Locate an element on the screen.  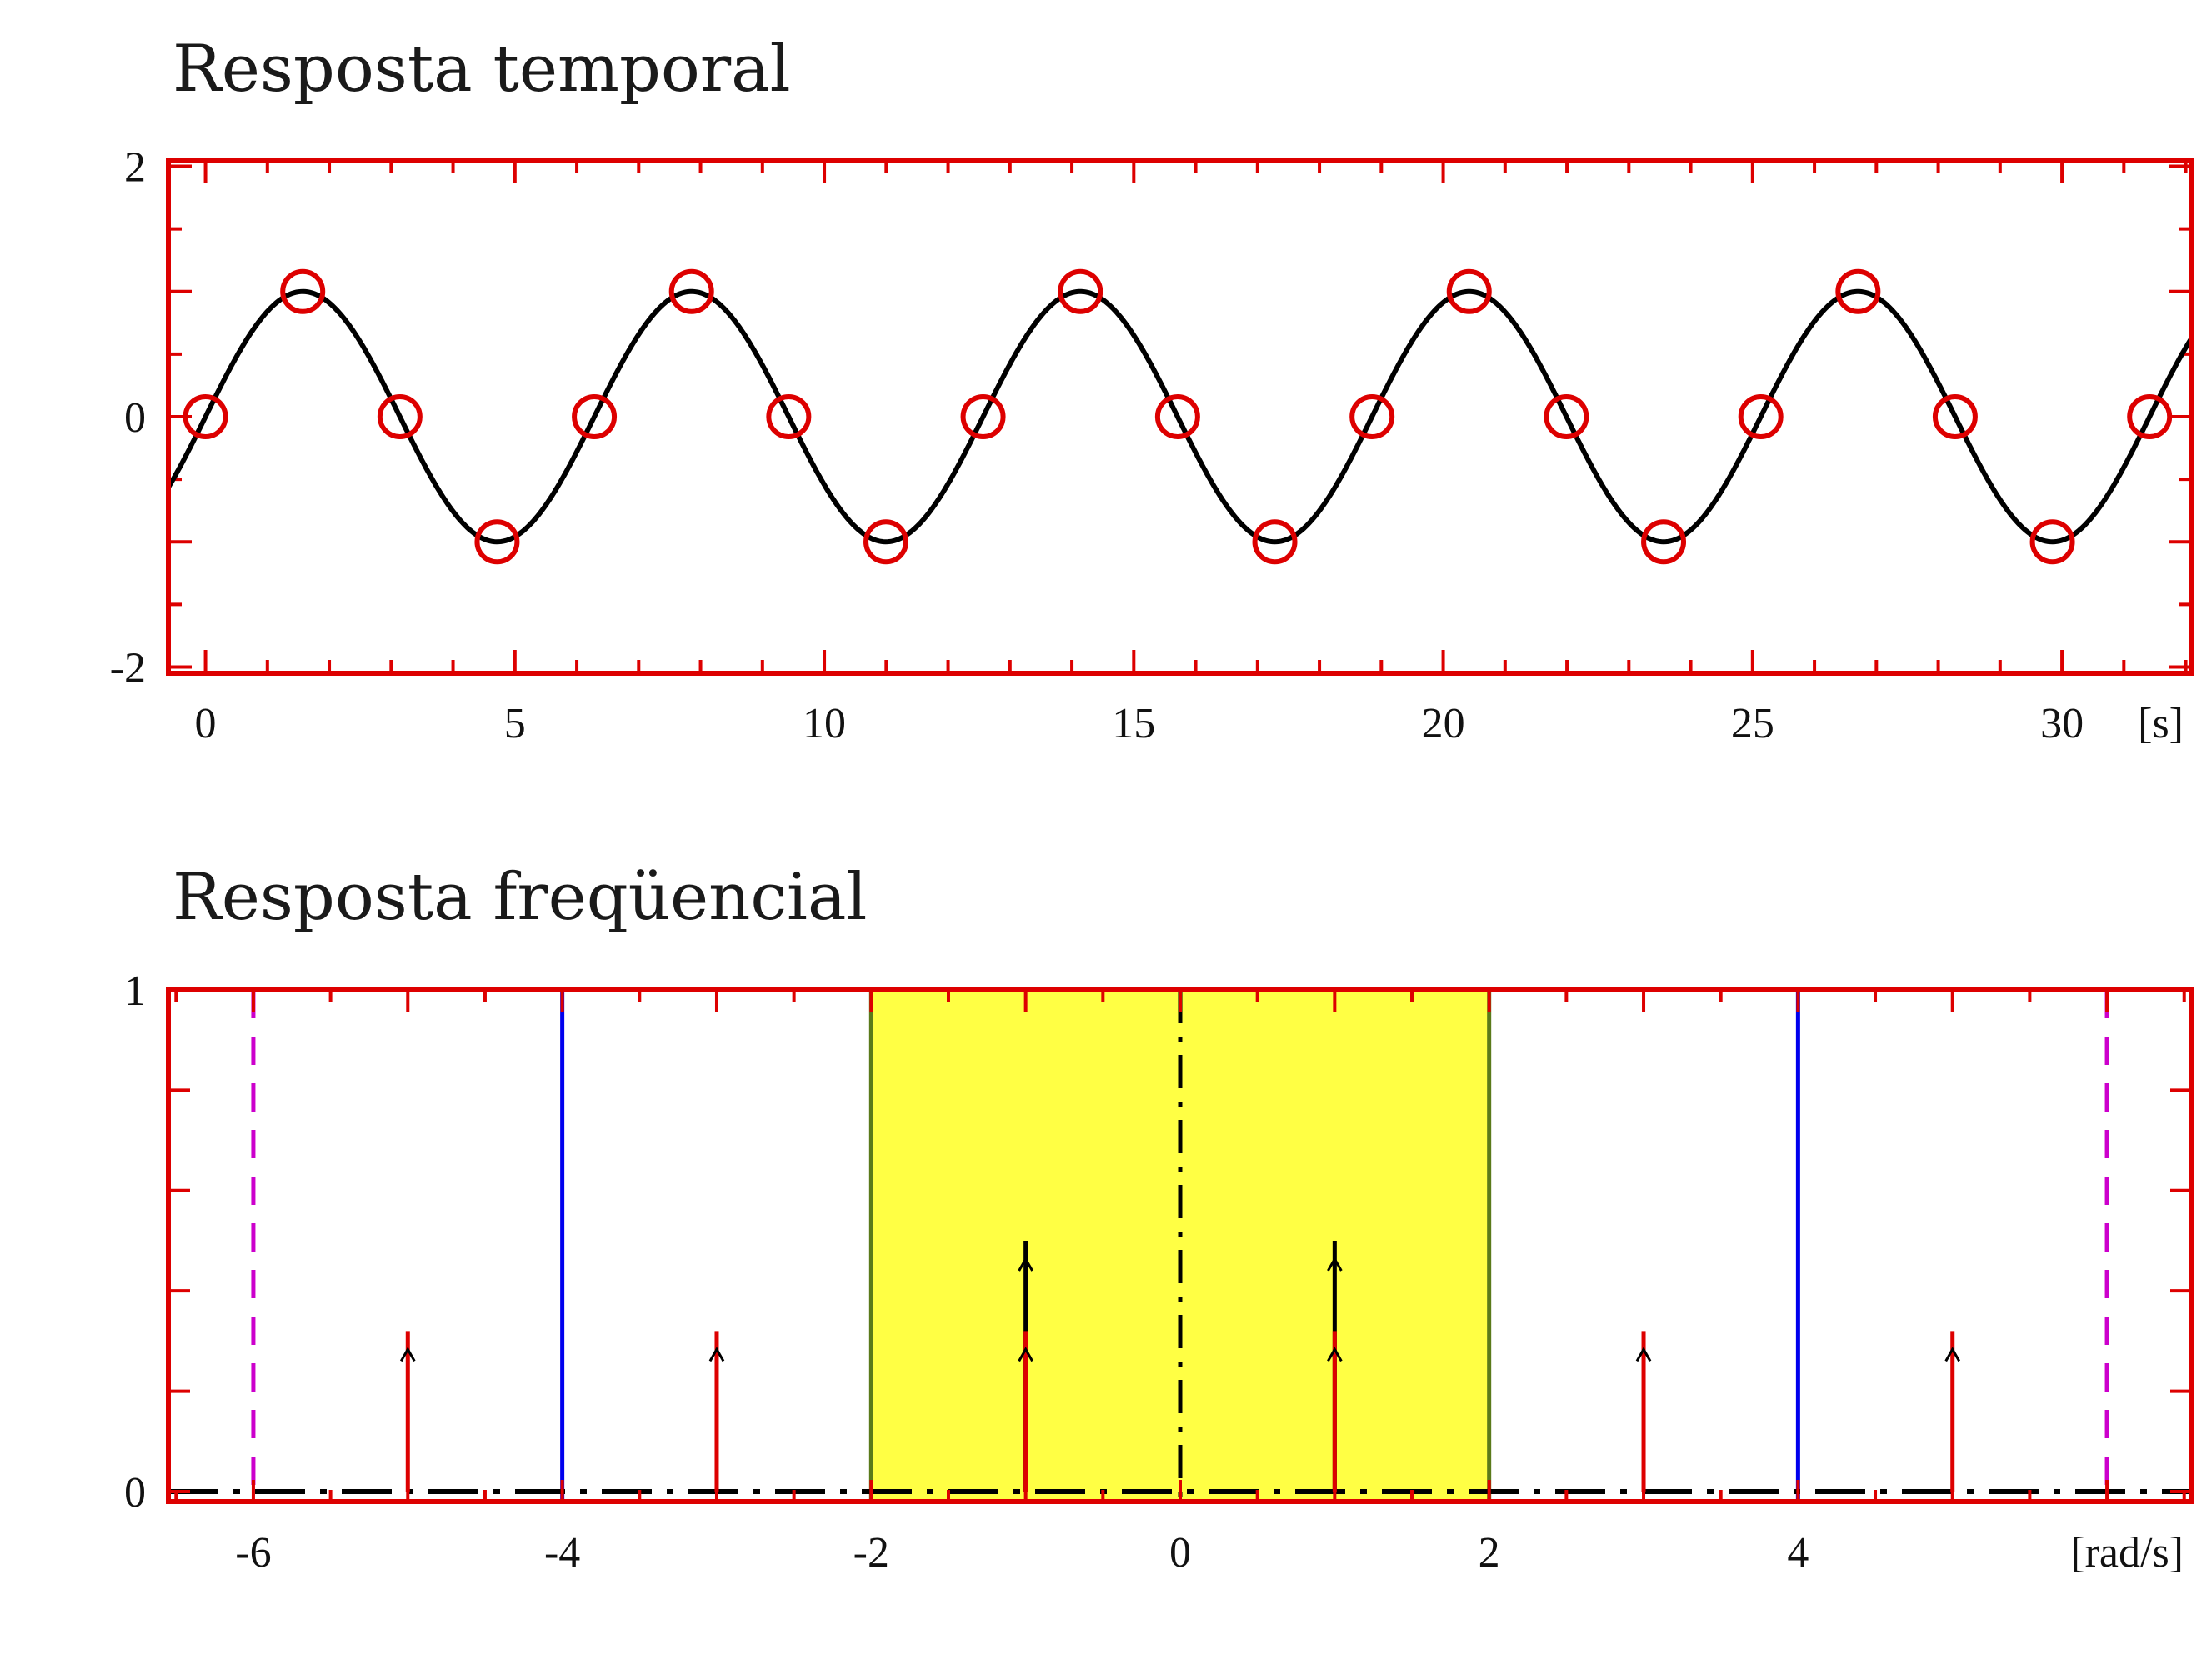
x-tick-label: -2 is located at coordinates (871, 1553).